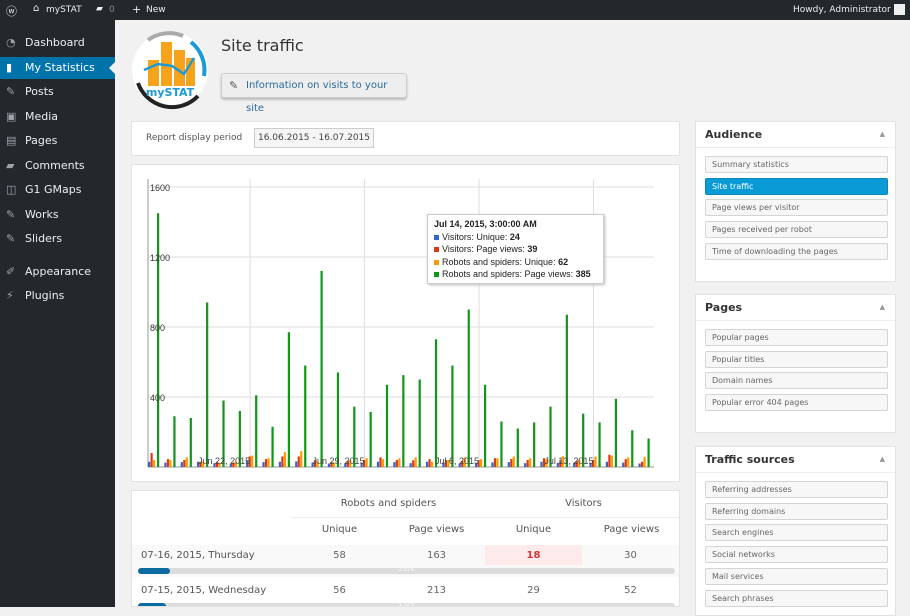 The height and width of the screenshot is (616, 910). What do you see at coordinates (57, 239) in the screenshot?
I see `sidebar-item-sliders: ✎ Sliders` at bounding box center [57, 239].